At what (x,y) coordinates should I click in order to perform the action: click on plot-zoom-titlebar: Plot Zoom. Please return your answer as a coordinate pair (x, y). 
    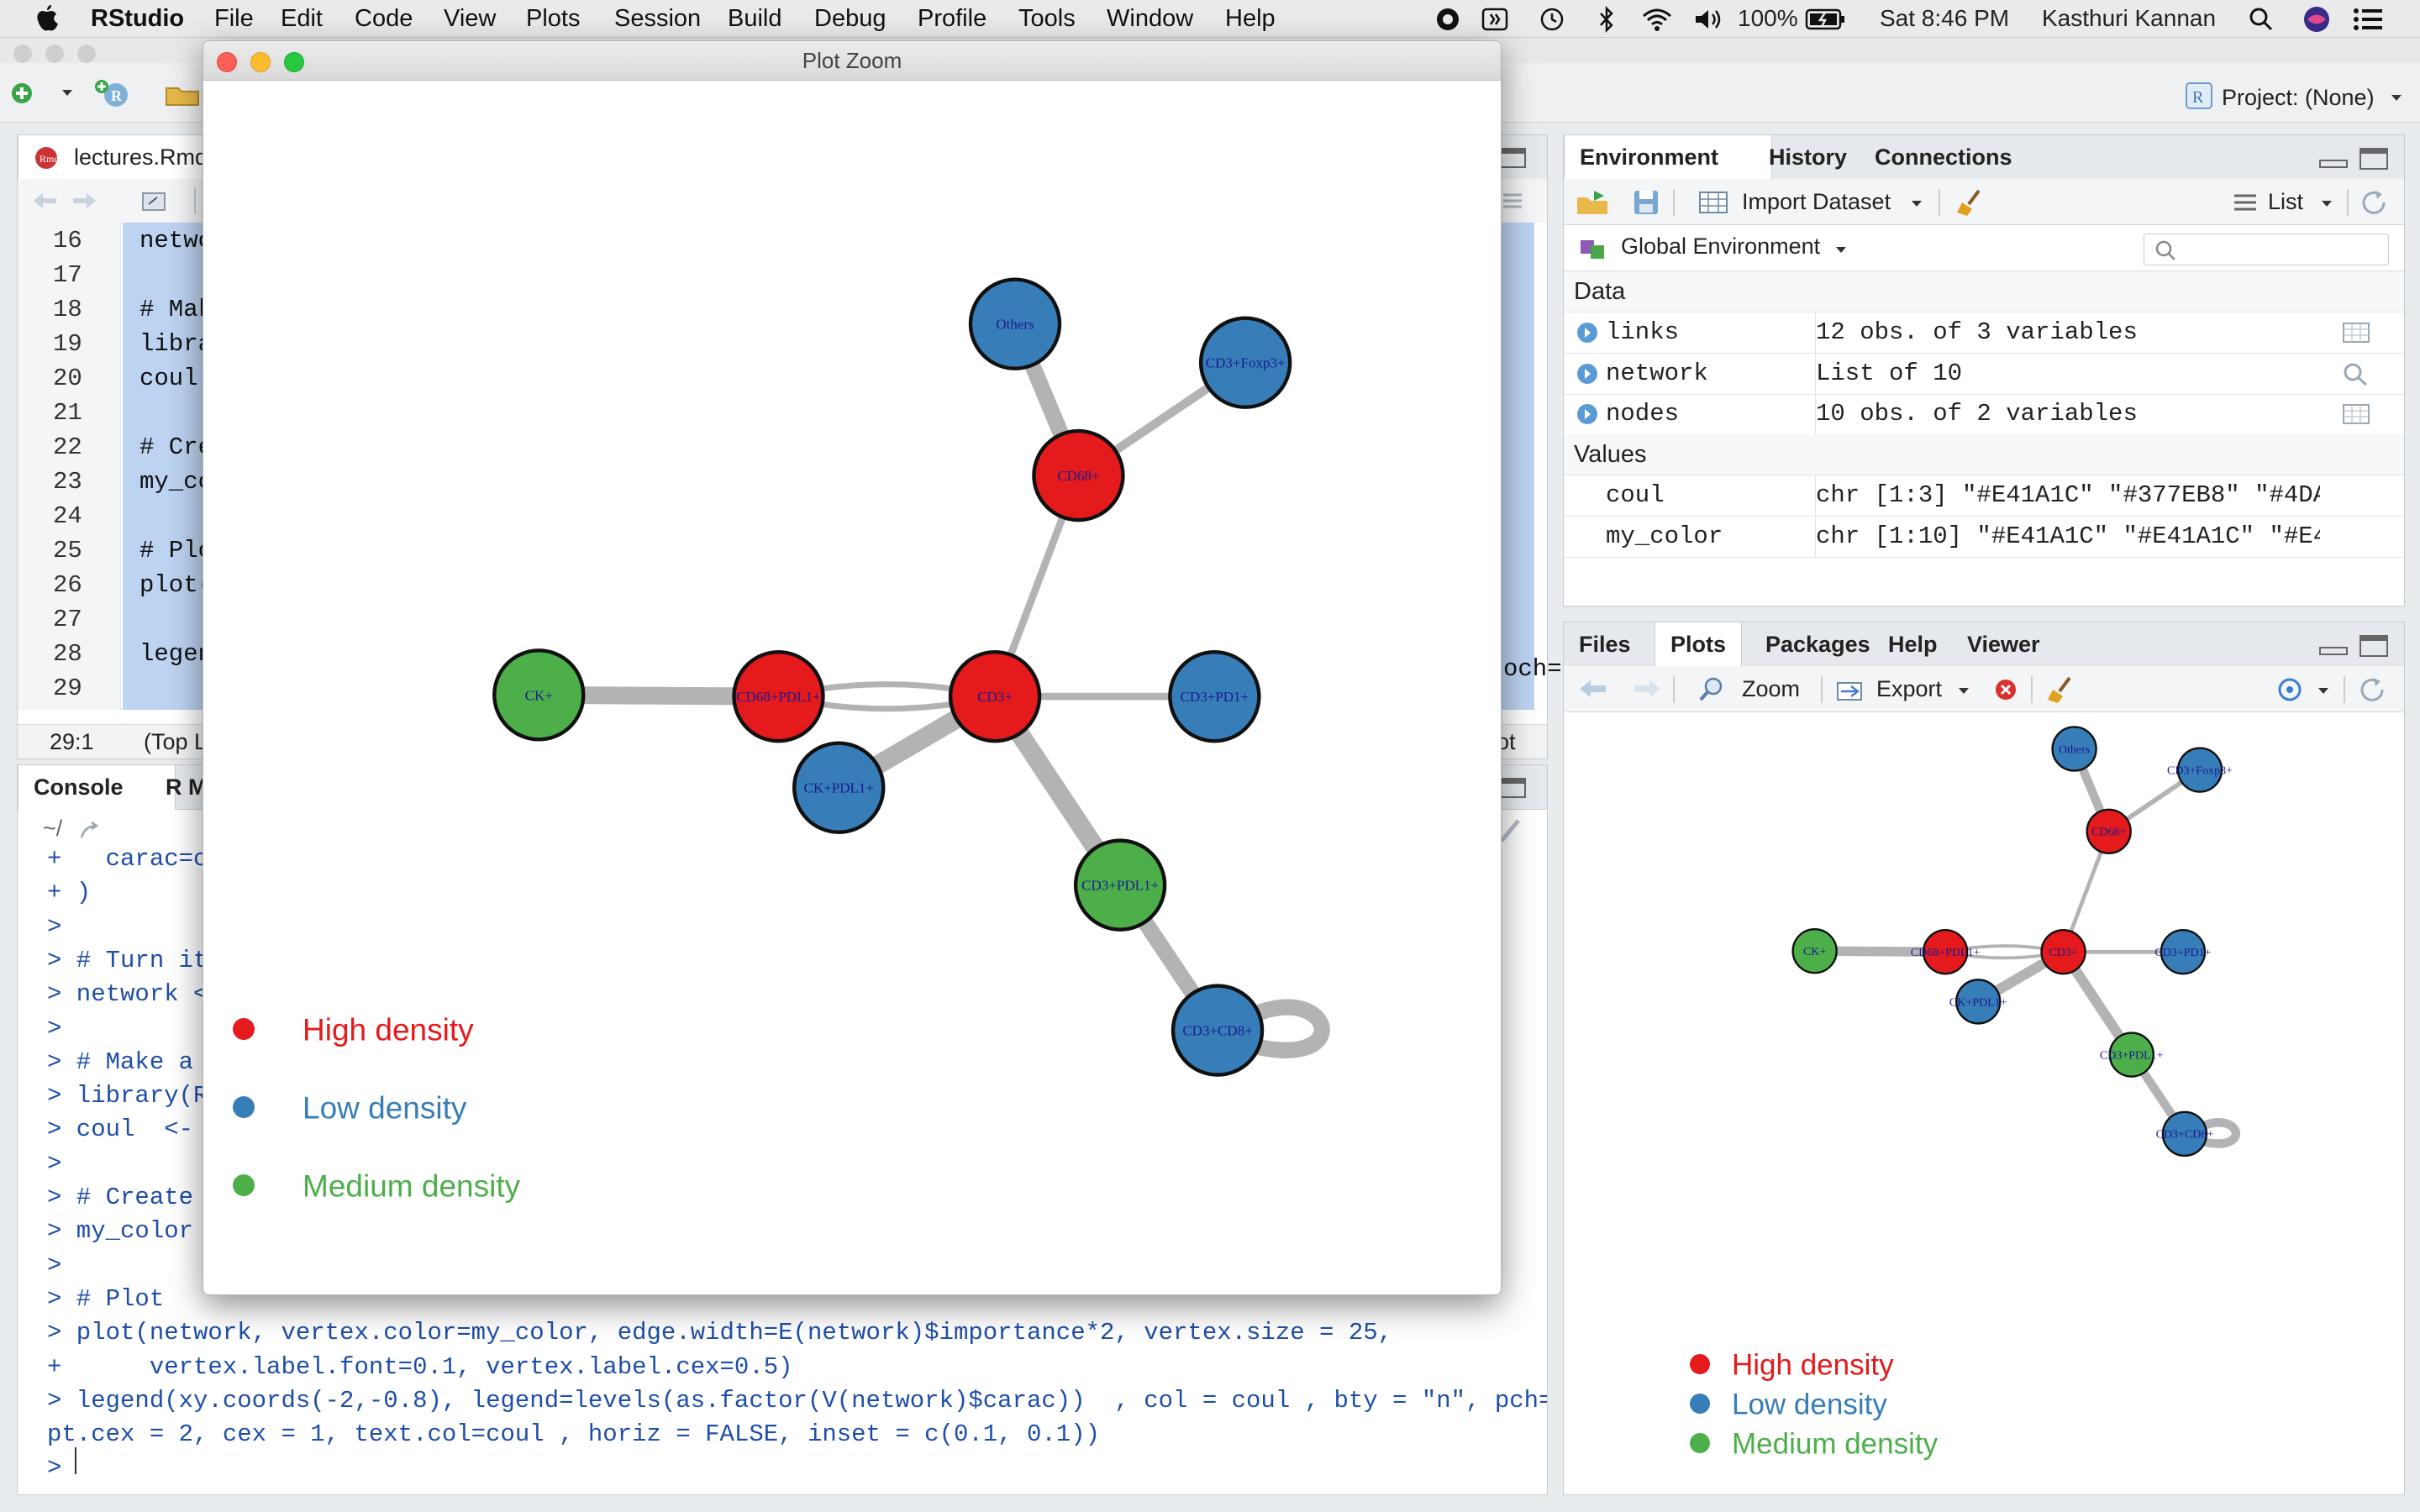
    Looking at the image, I should click on (852, 61).